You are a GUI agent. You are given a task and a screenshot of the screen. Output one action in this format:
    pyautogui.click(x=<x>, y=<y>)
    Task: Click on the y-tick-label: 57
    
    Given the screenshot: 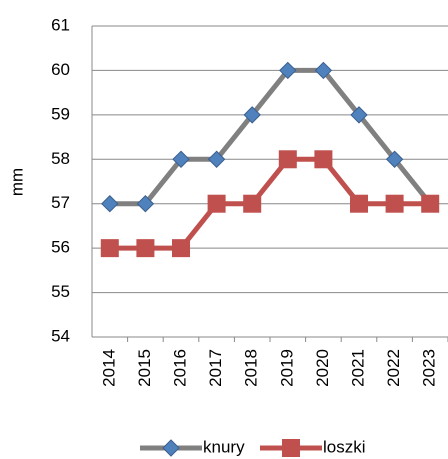 What is the action you would take?
    pyautogui.click(x=60, y=202)
    